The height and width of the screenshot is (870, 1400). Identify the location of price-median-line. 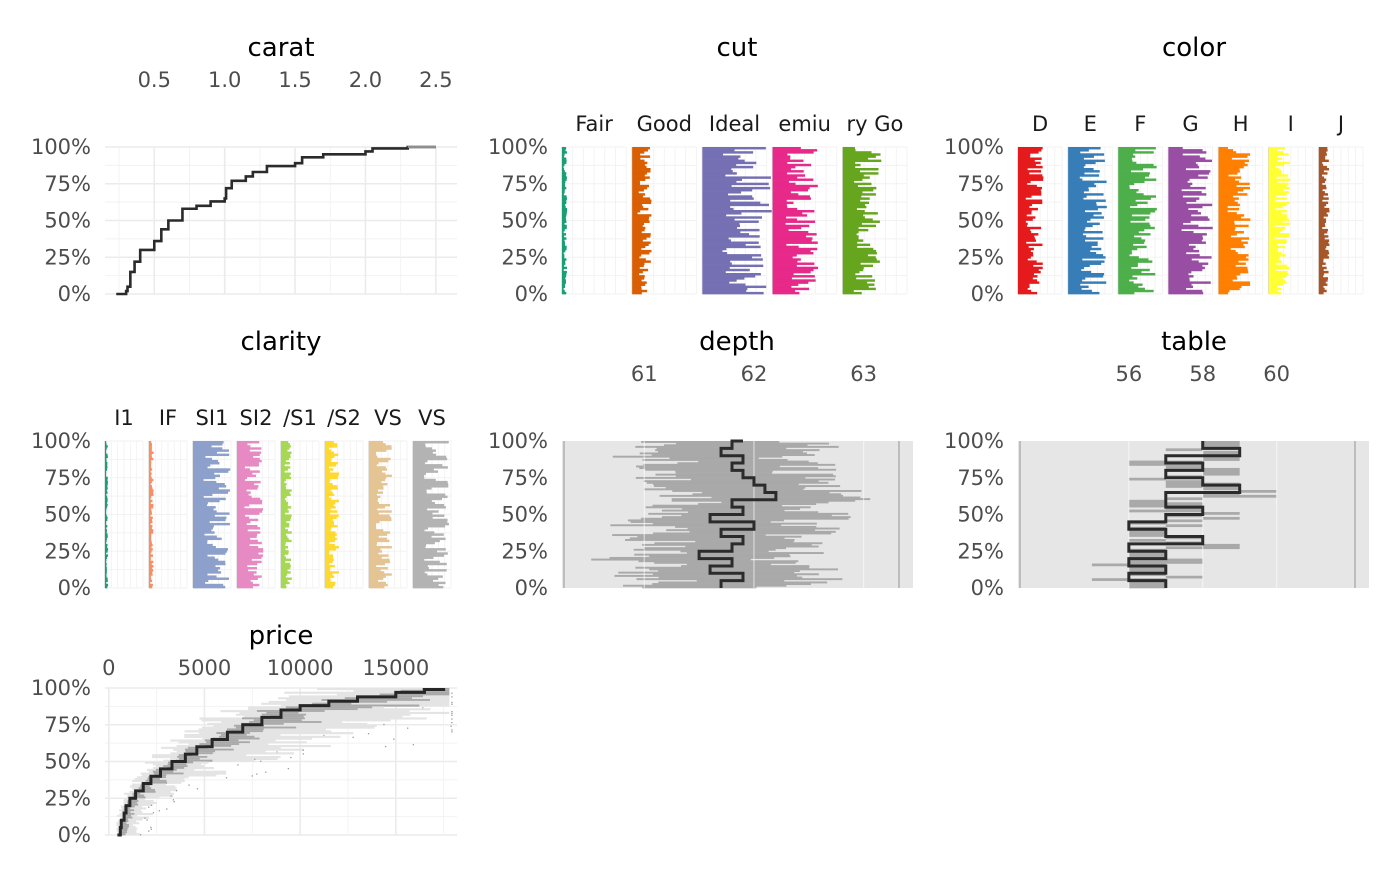
(281, 762).